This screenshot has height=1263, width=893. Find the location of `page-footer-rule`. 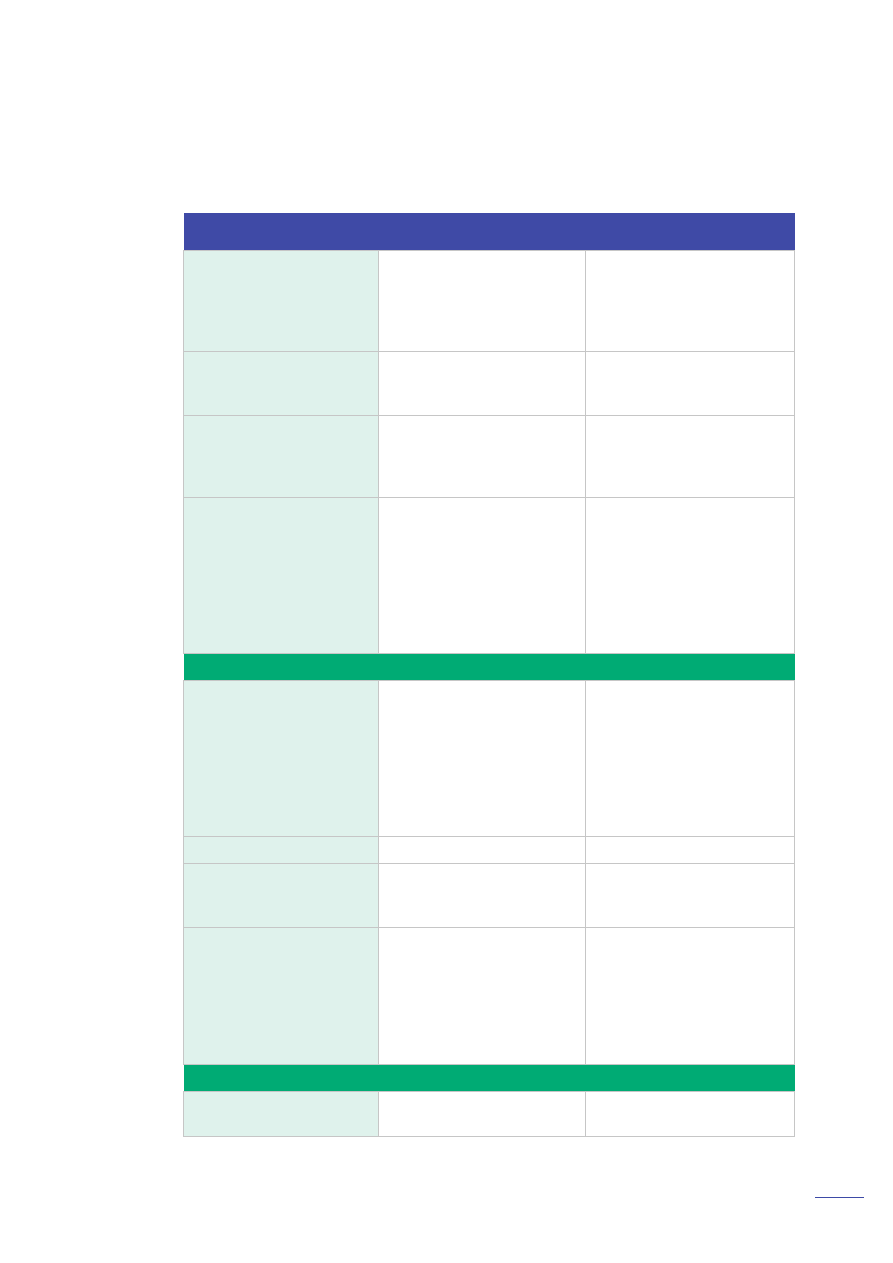

page-footer-rule is located at coordinates (839, 1197).